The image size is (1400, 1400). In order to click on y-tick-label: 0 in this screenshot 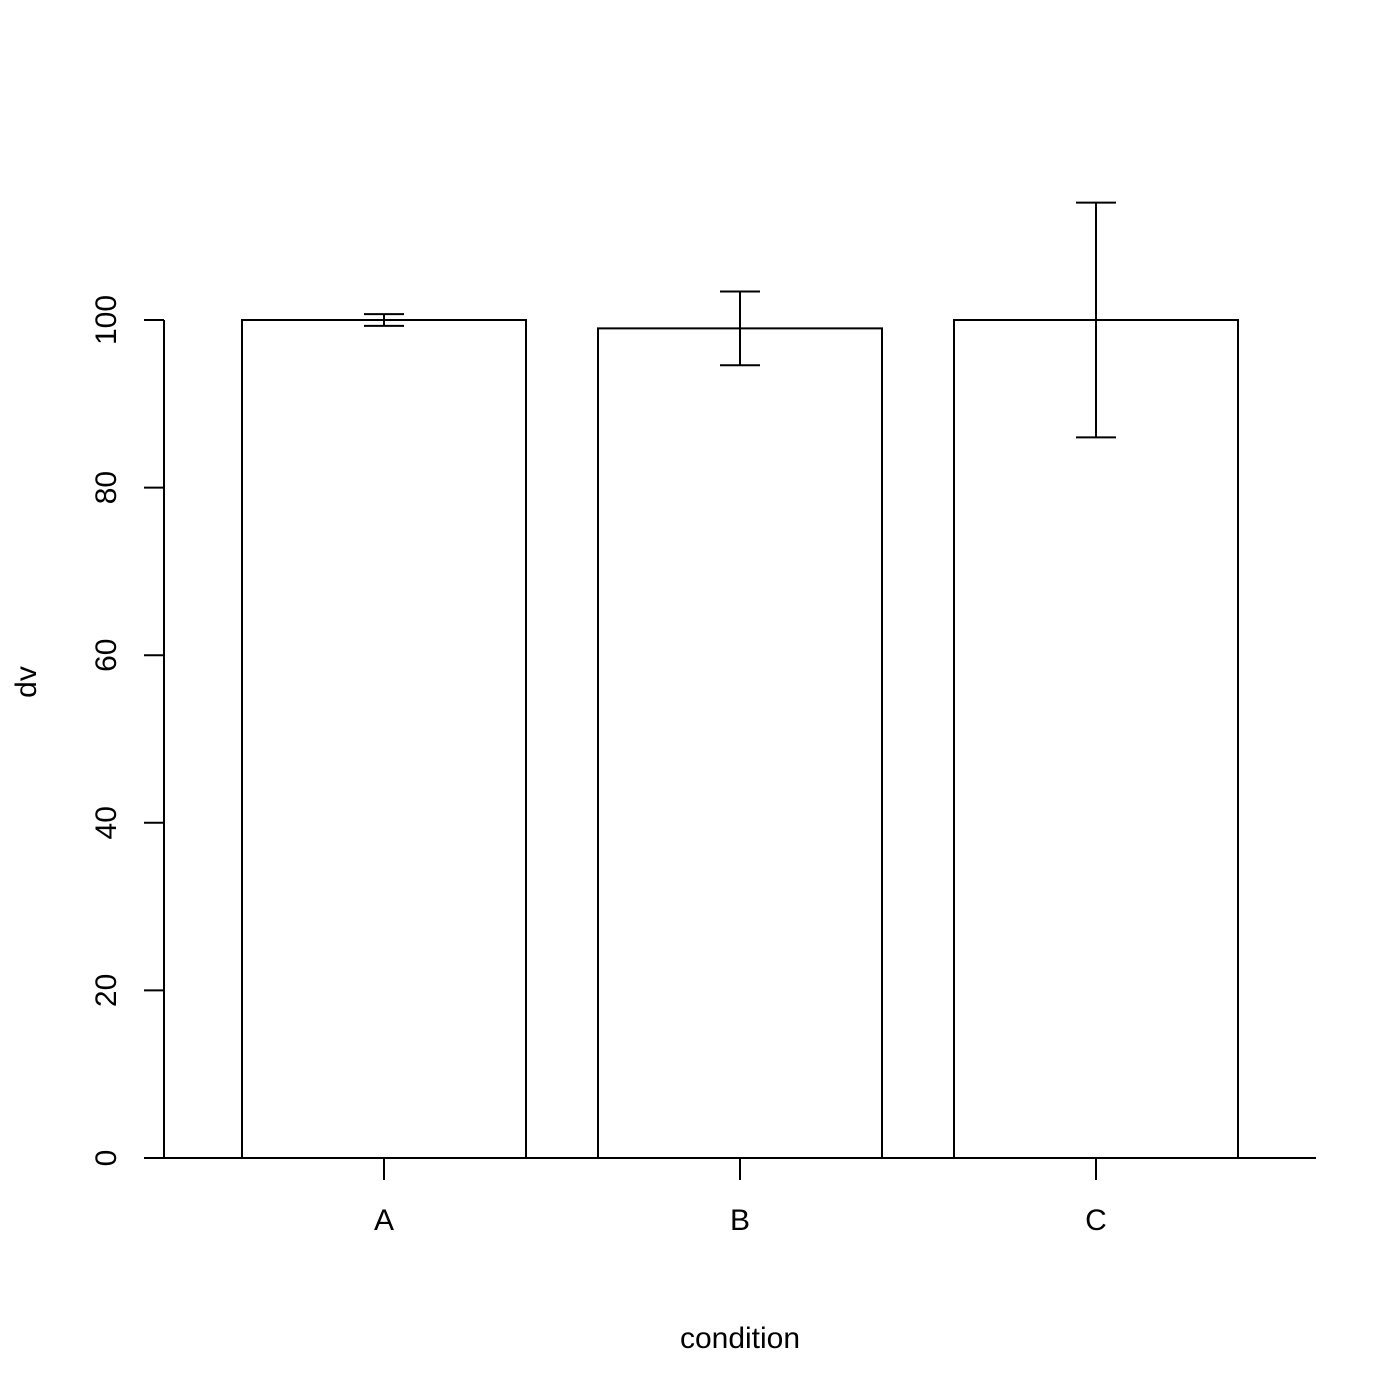, I will do `click(106, 1158)`.